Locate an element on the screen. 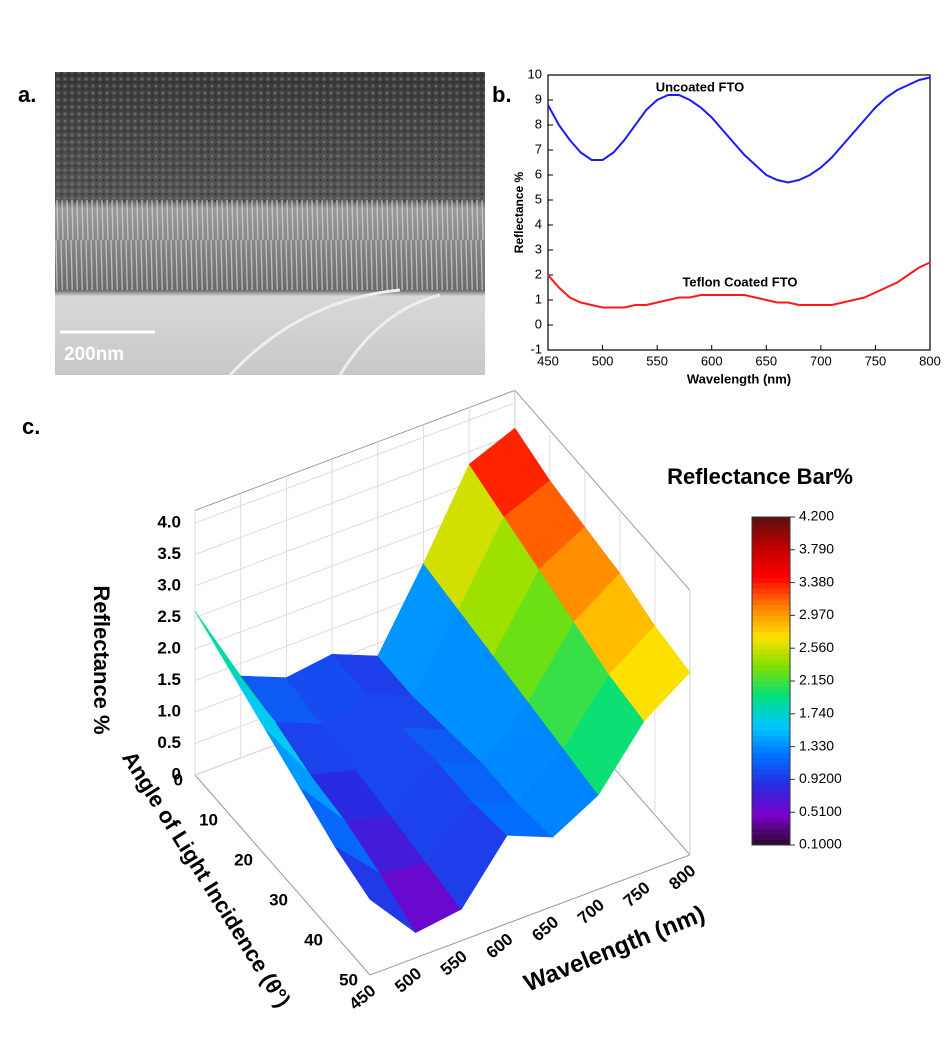 The height and width of the screenshot is (1048, 951). y-axis-title: Reflectance % is located at coordinates (519, 212).